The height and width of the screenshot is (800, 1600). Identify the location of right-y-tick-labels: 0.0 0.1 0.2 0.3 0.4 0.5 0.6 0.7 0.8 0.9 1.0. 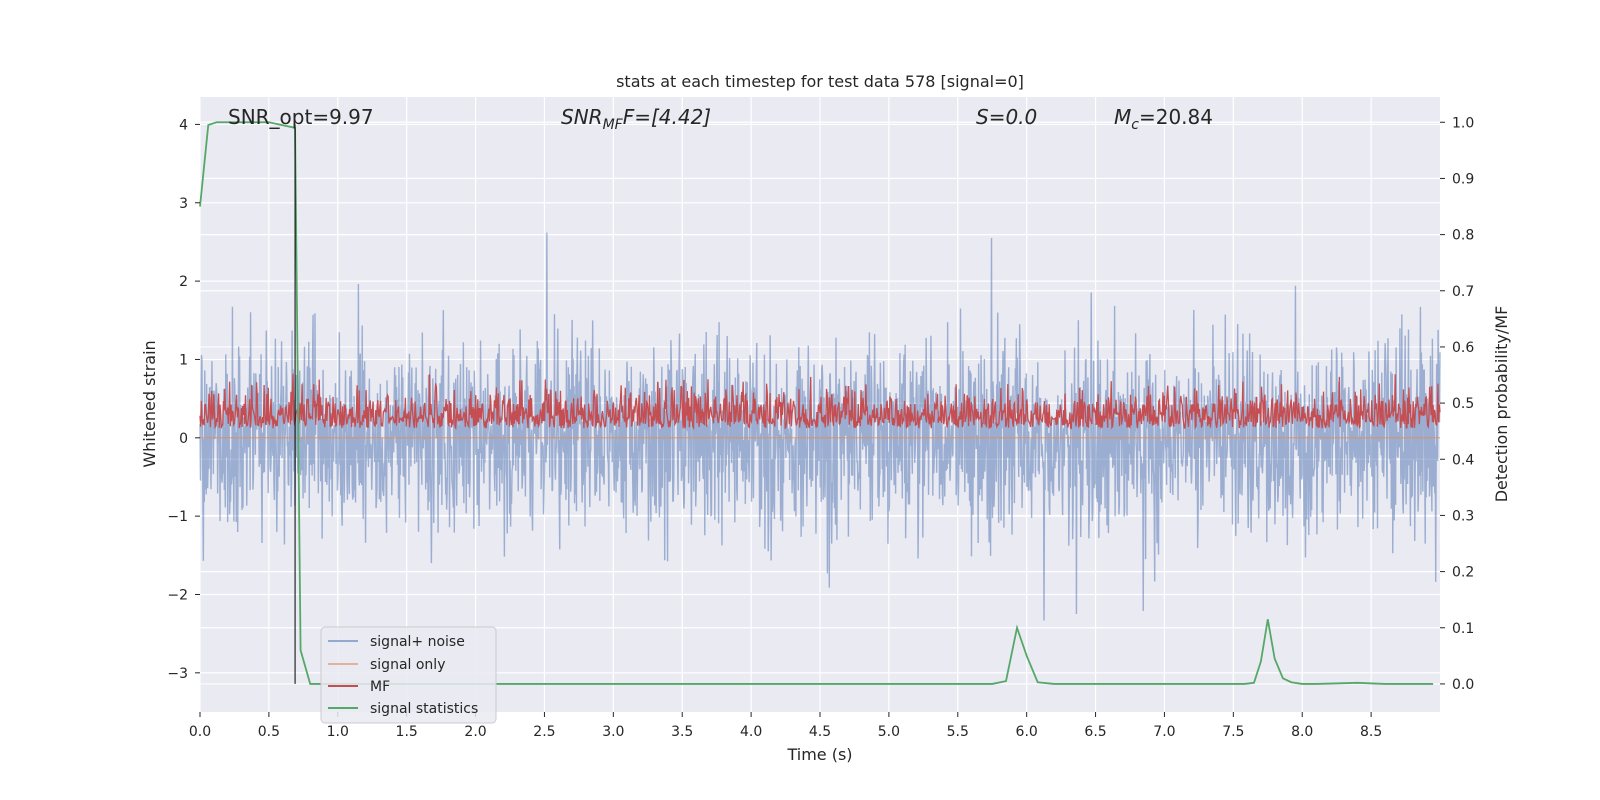
(1457, 404).